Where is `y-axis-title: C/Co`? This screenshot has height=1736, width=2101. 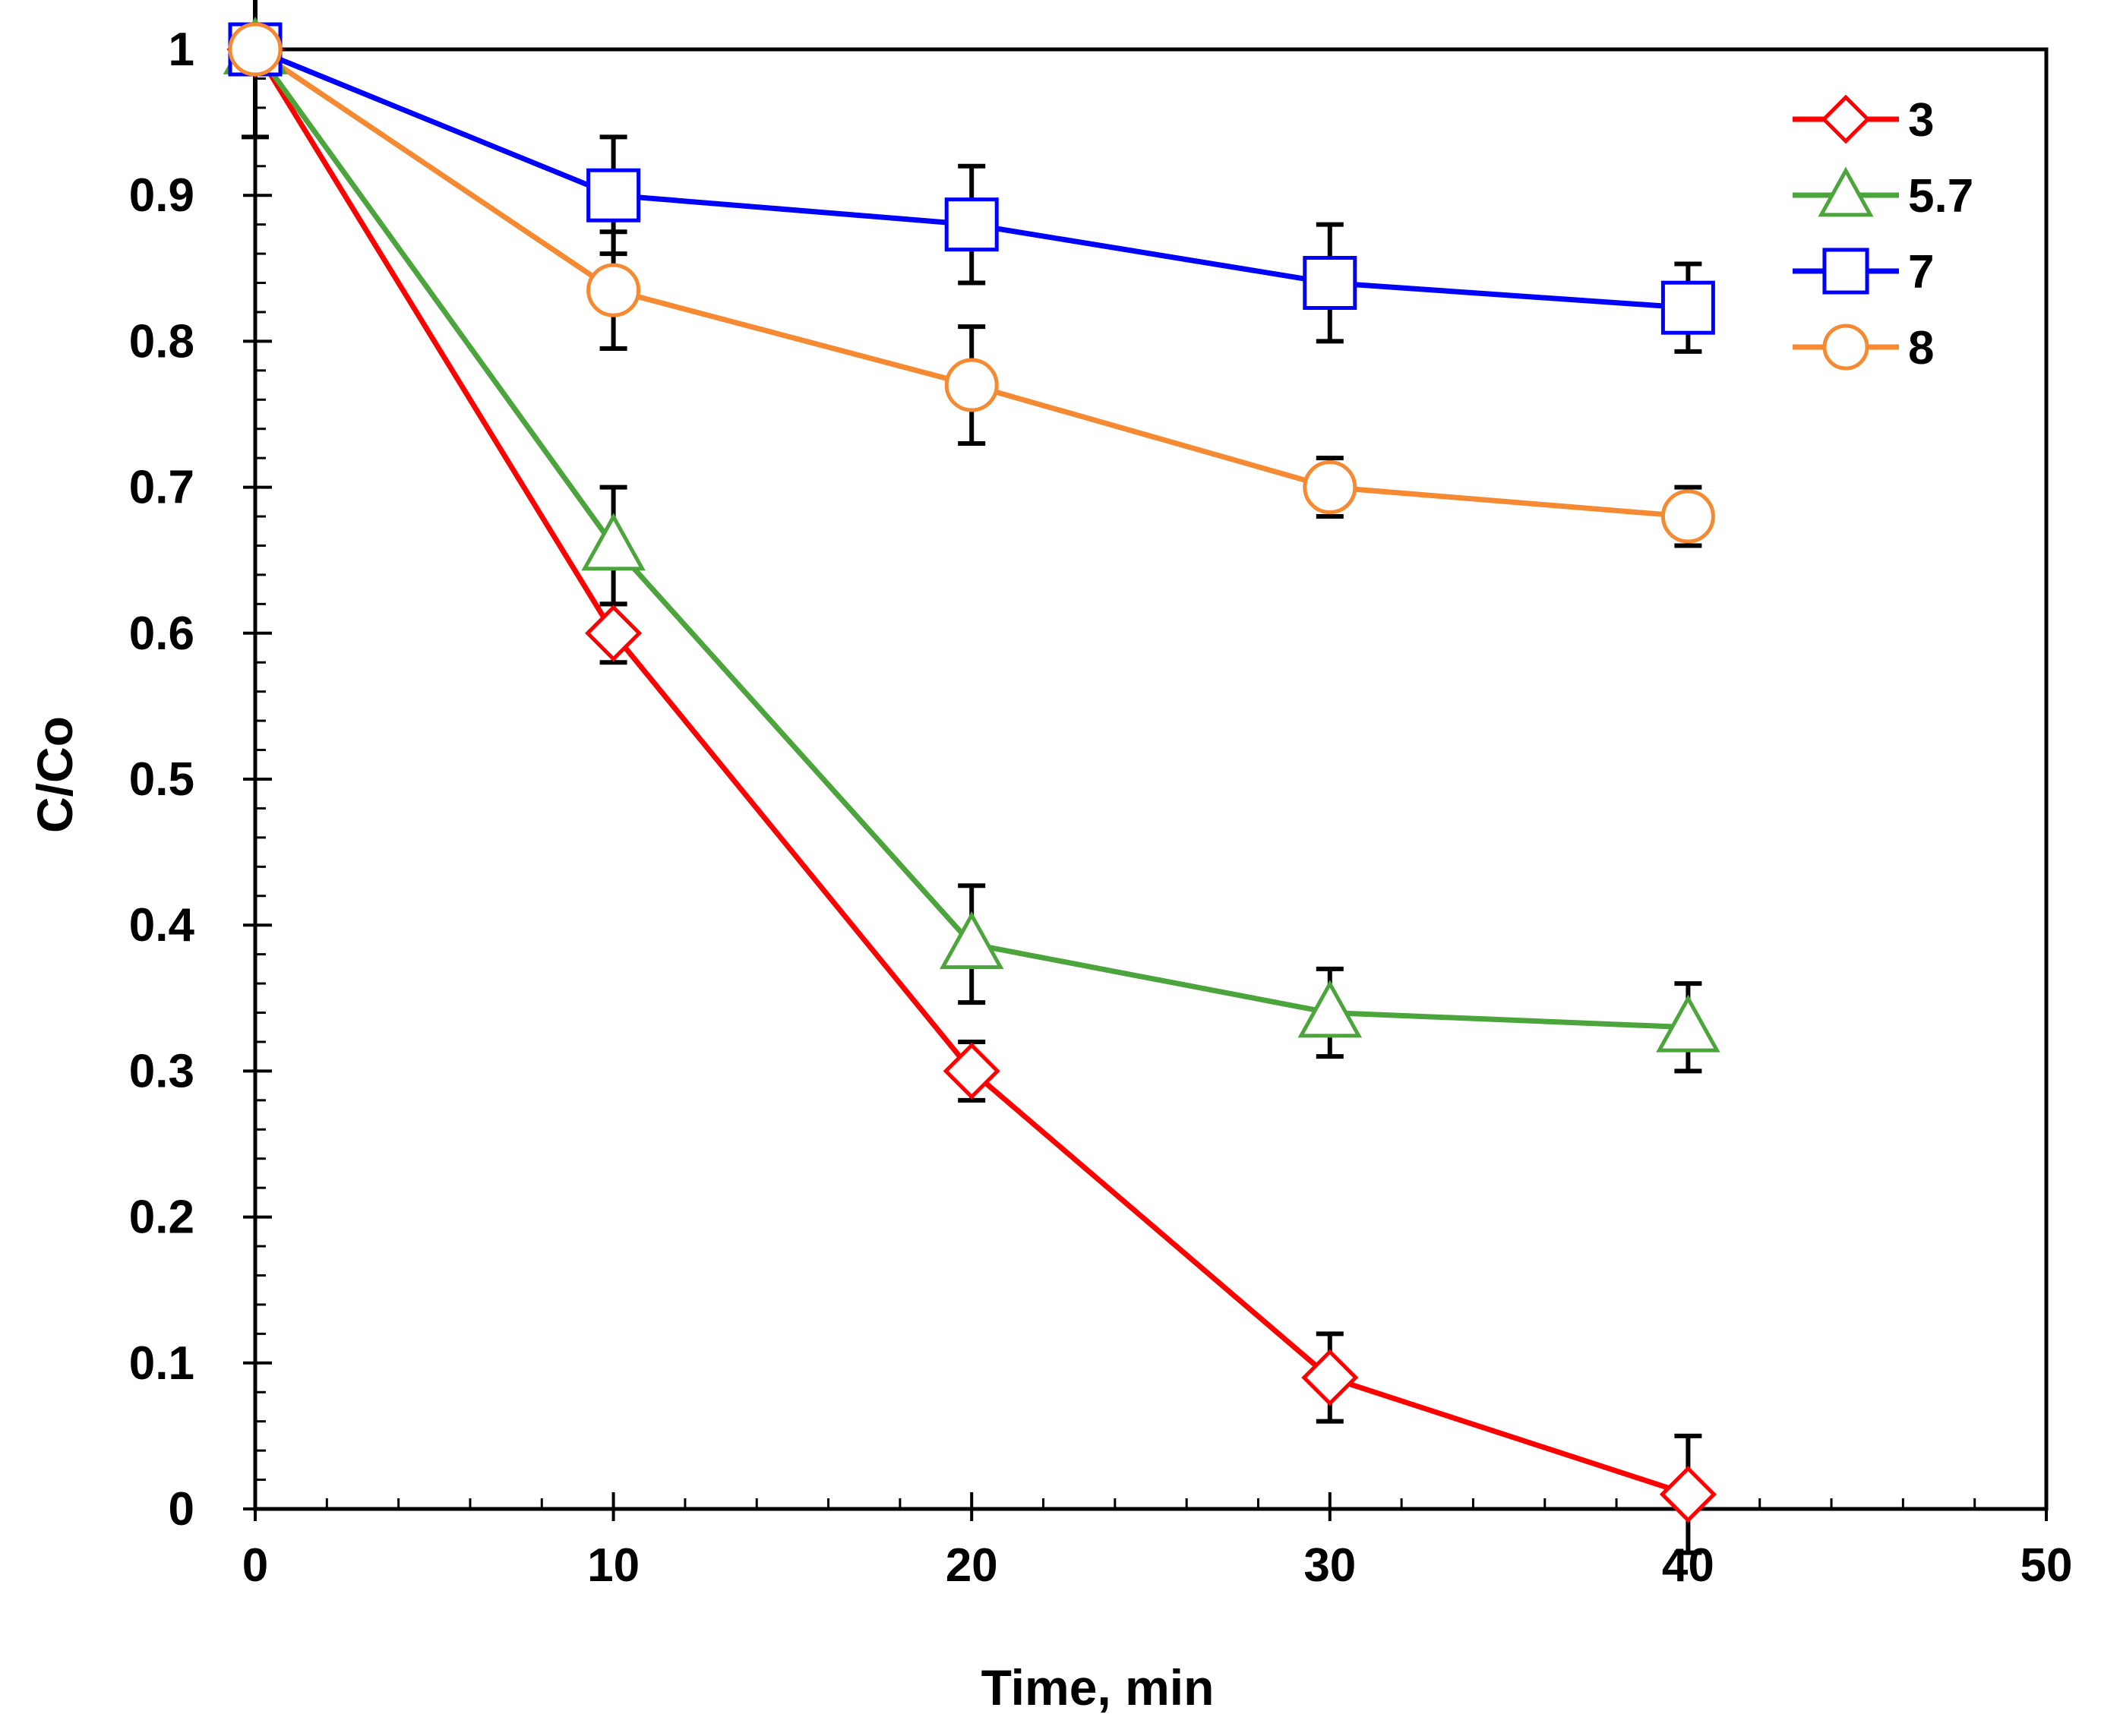 y-axis-title: C/Co is located at coordinates (55, 775).